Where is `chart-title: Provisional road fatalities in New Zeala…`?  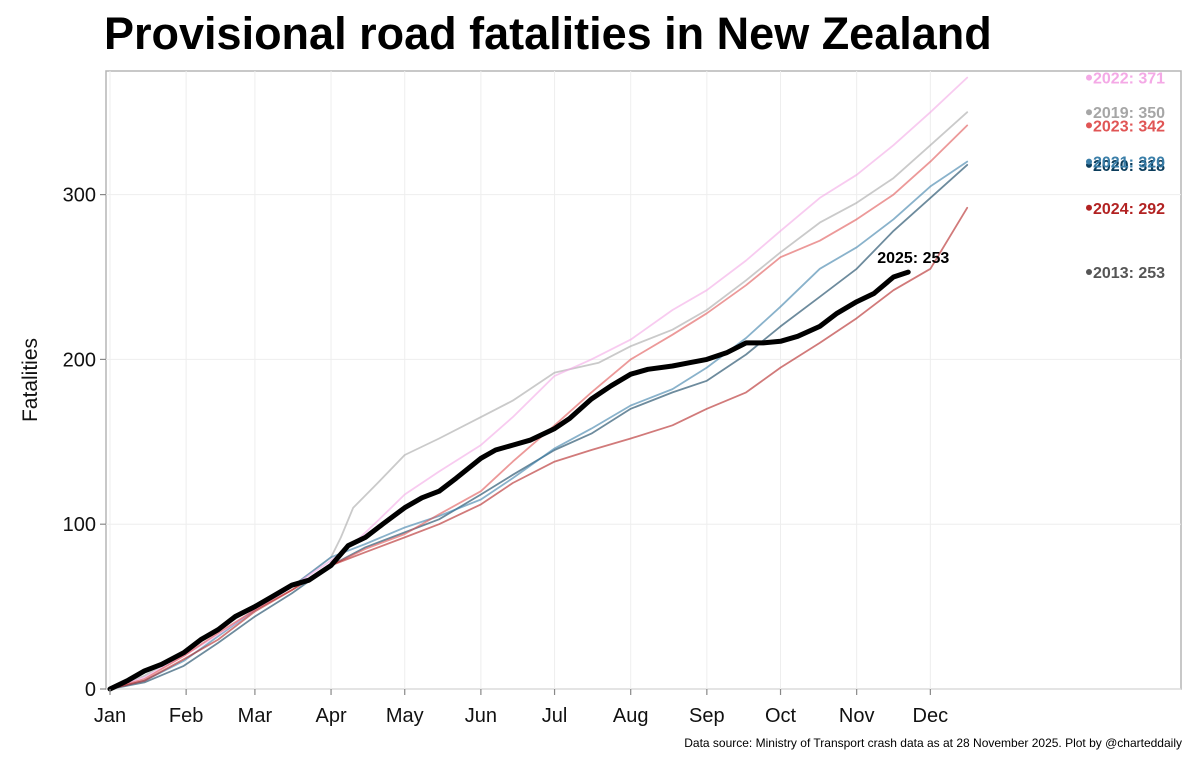
chart-title: Provisional road fatalities in New Zeala… is located at coordinates (548, 33).